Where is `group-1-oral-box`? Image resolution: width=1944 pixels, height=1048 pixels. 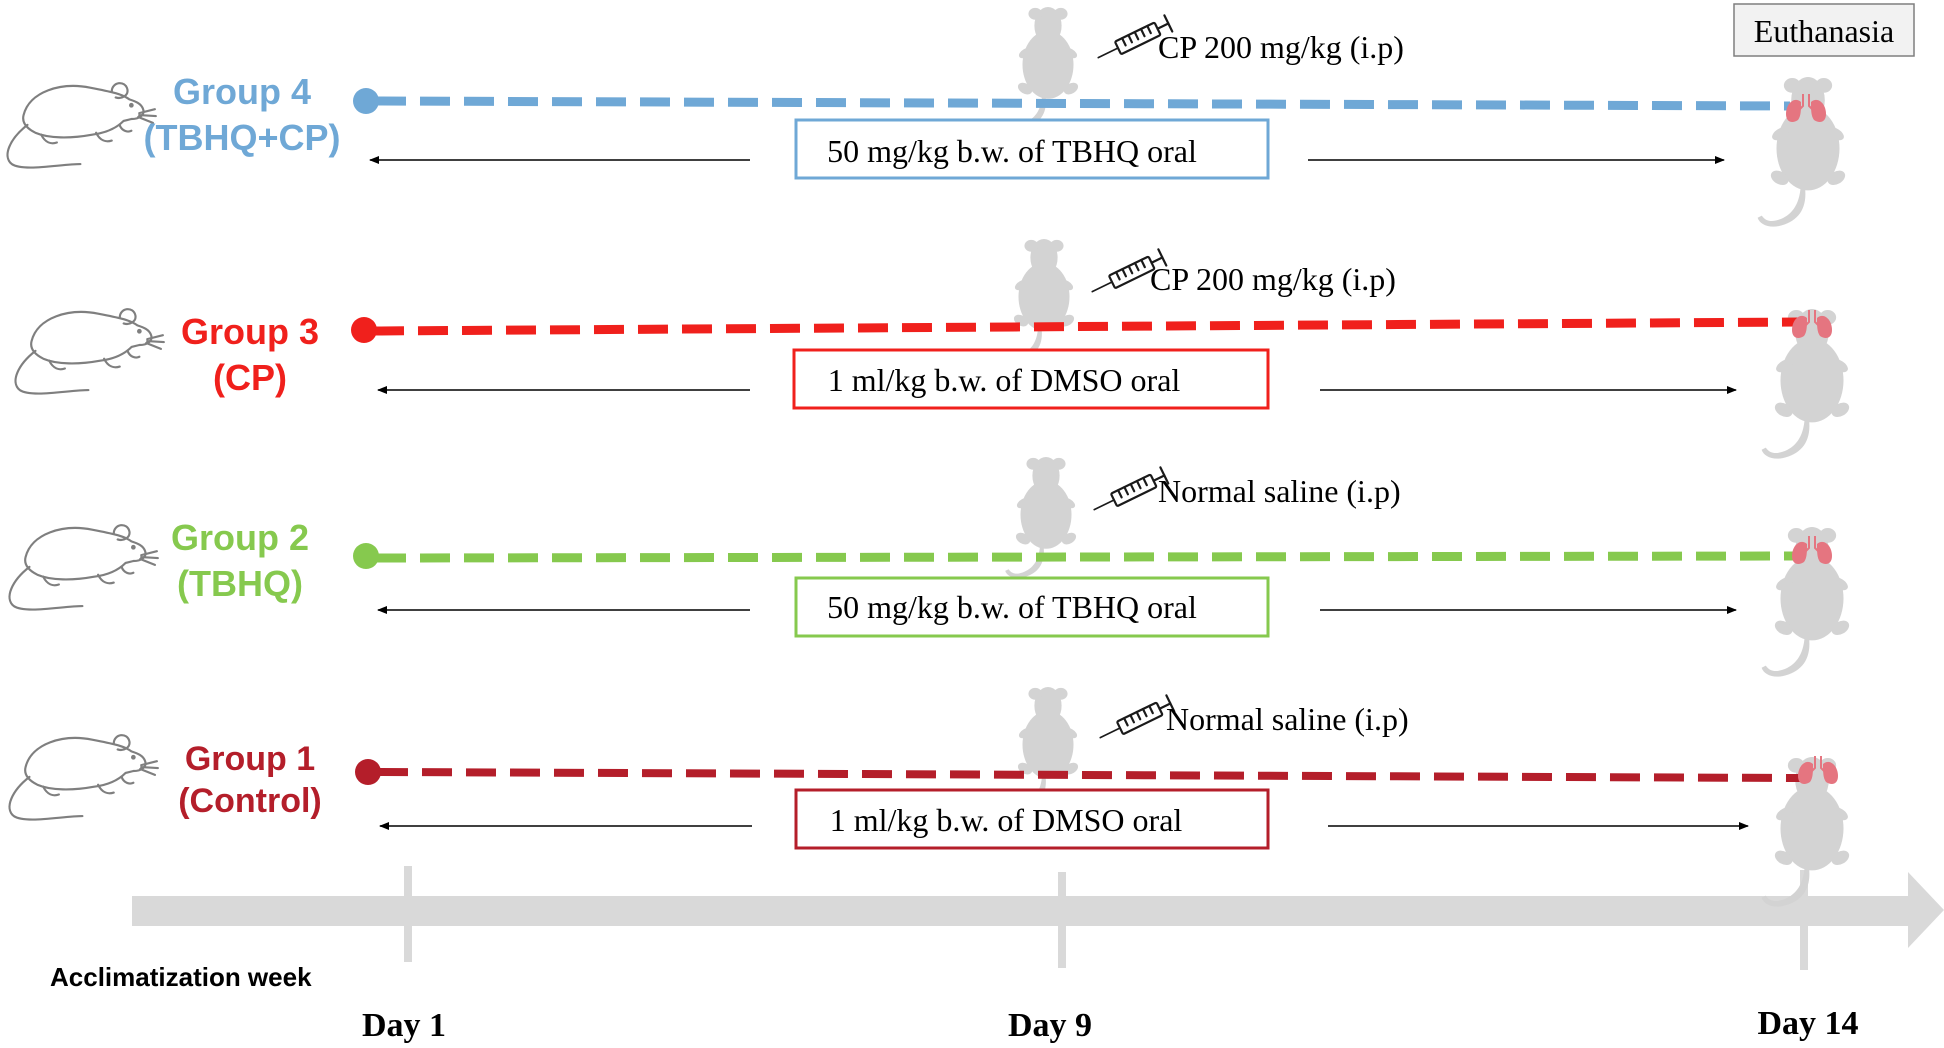 group-1-oral-box is located at coordinates (1032, 819).